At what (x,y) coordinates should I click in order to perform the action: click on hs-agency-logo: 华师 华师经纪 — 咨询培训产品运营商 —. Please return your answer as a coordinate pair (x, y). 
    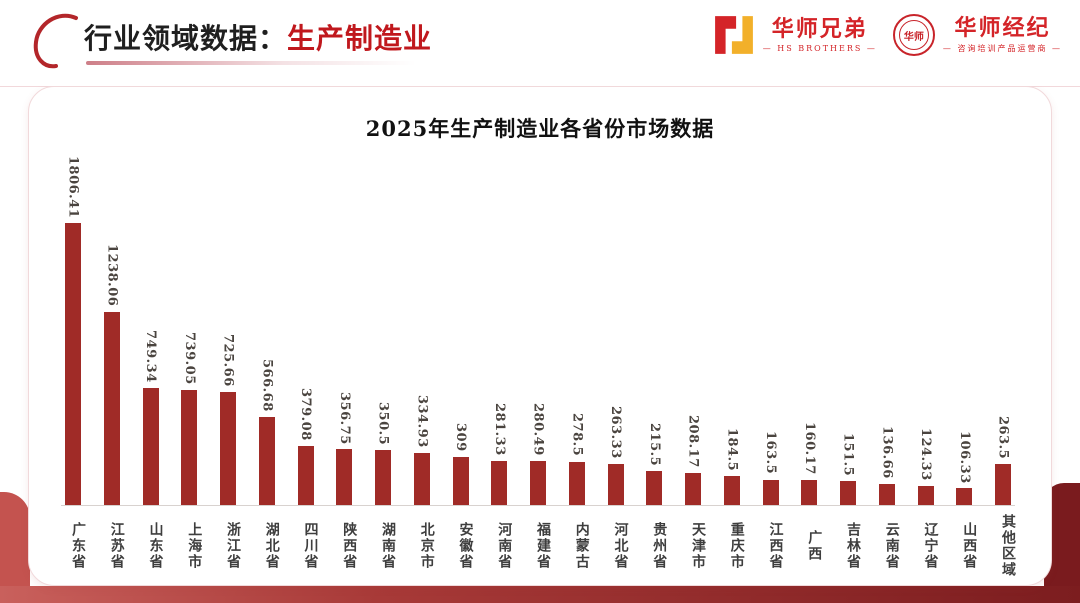
    Looking at the image, I should click on (977, 35).